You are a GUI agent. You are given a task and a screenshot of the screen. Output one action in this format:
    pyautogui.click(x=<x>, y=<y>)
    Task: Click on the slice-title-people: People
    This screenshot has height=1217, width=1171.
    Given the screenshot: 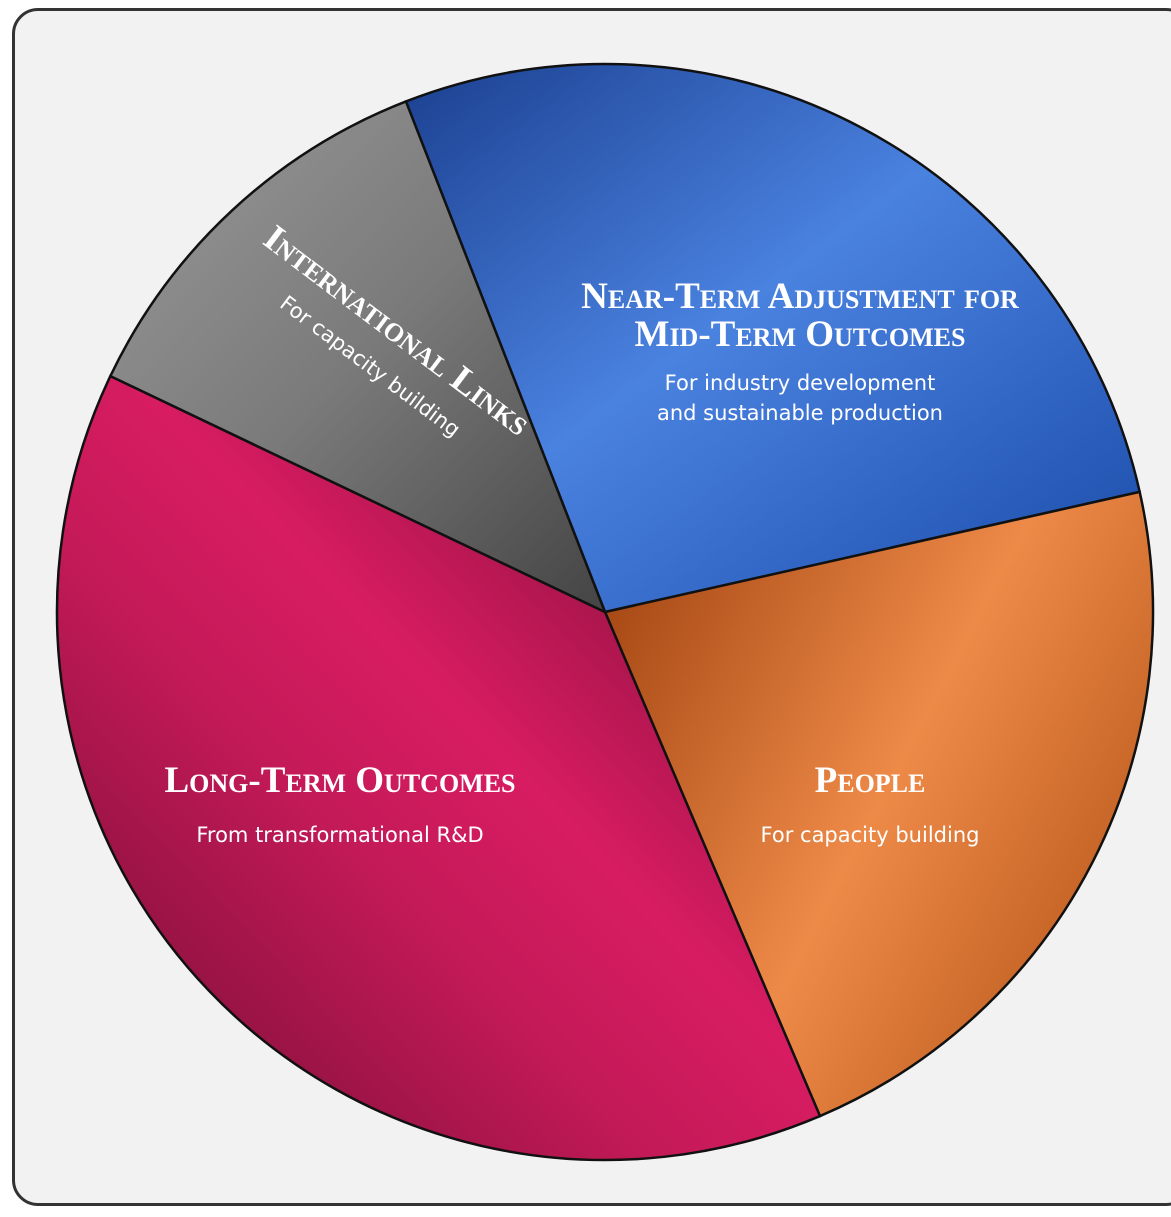 What is the action you would take?
    pyautogui.click(x=870, y=780)
    